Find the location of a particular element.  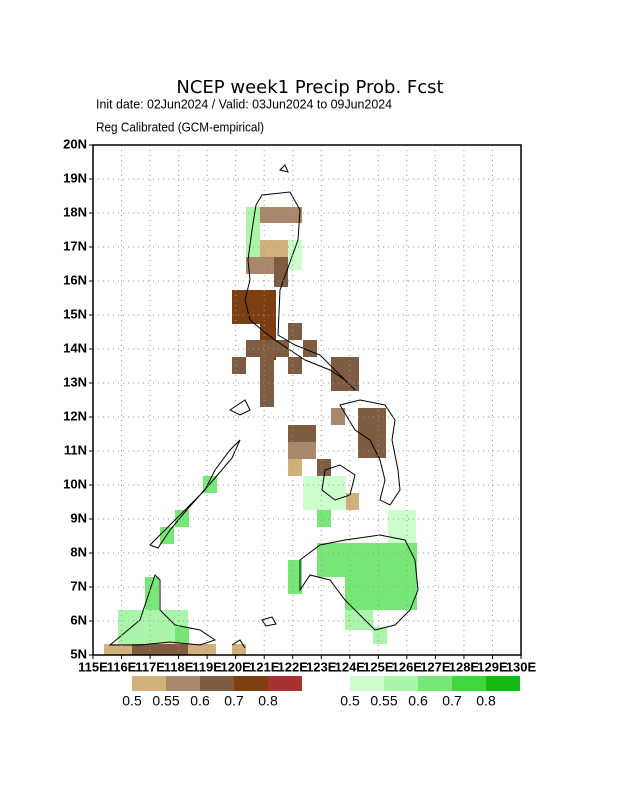

subtitle: Reg Calibrated (GCM-empirical) is located at coordinates (180, 126).